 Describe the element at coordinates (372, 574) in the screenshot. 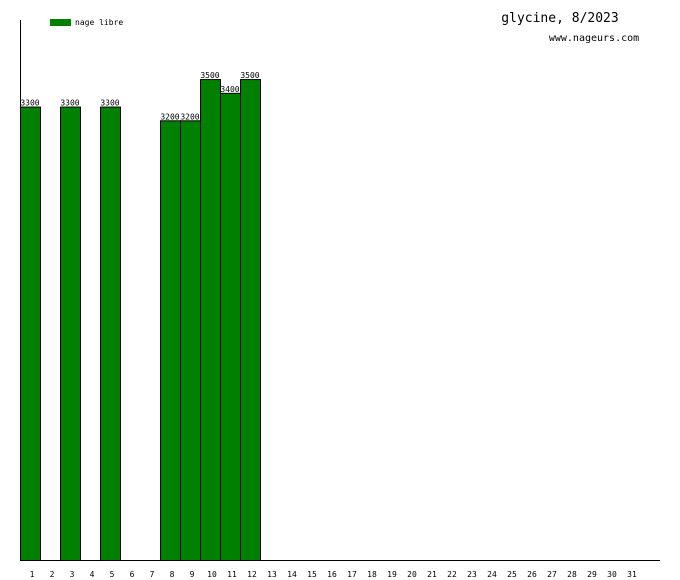

I see `x-tick-label: 18` at that location.